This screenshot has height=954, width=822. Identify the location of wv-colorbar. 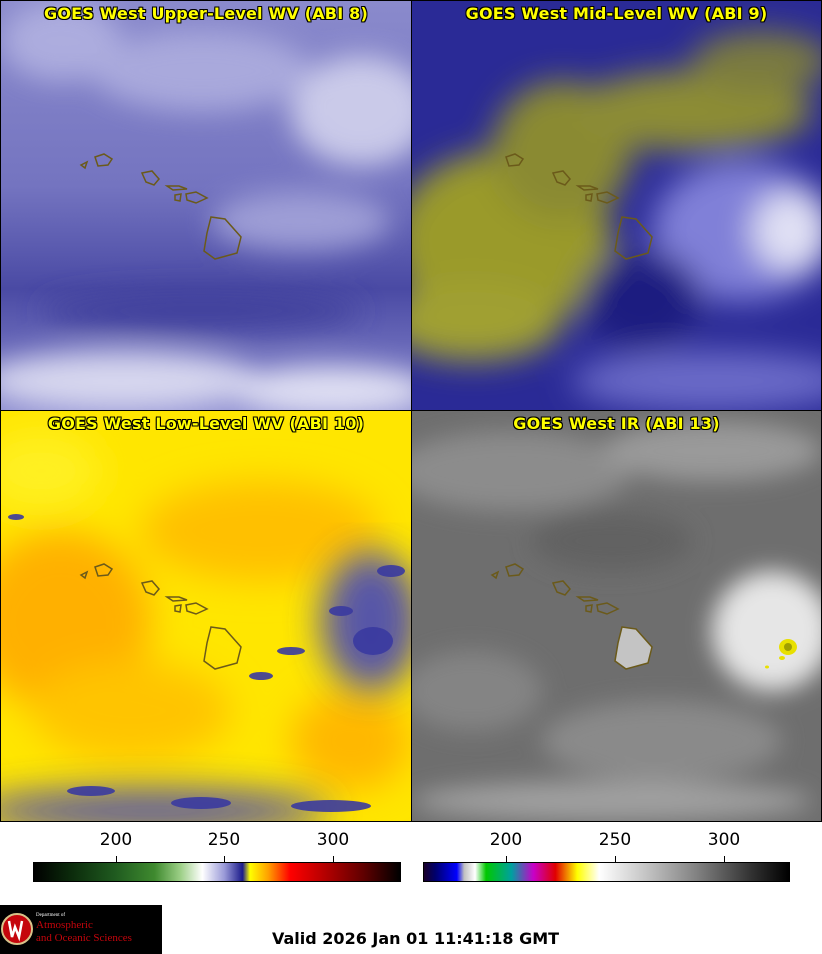
(217, 872).